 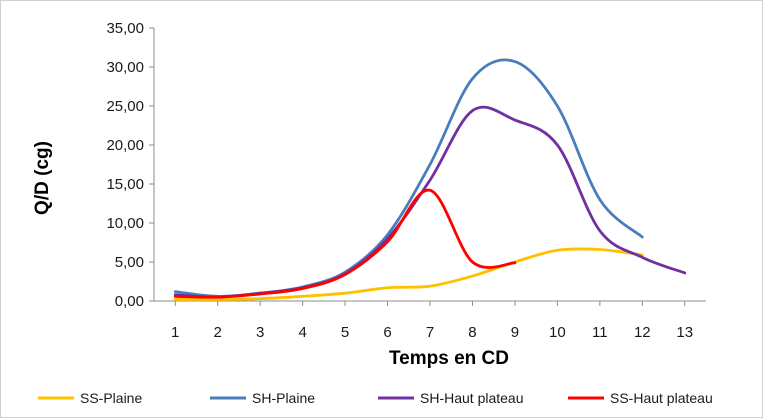 What do you see at coordinates (283, 398) in the screenshot?
I see `legend-label-sh-plaine: SH-Plaine` at bounding box center [283, 398].